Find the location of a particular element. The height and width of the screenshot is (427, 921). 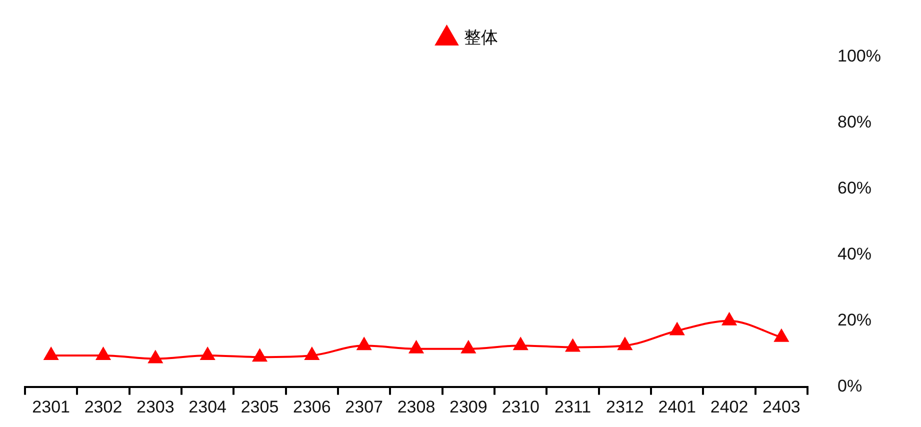

y-tick-label: 40% is located at coordinates (855, 254).